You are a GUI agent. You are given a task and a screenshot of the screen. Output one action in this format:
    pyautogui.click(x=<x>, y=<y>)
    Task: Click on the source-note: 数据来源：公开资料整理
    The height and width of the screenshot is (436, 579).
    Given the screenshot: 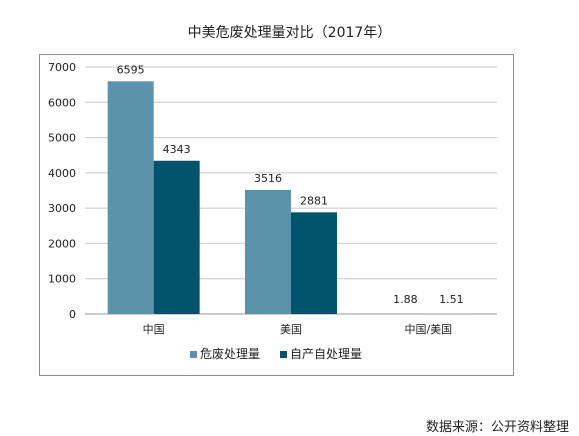 What is the action you would take?
    pyautogui.click(x=497, y=427)
    